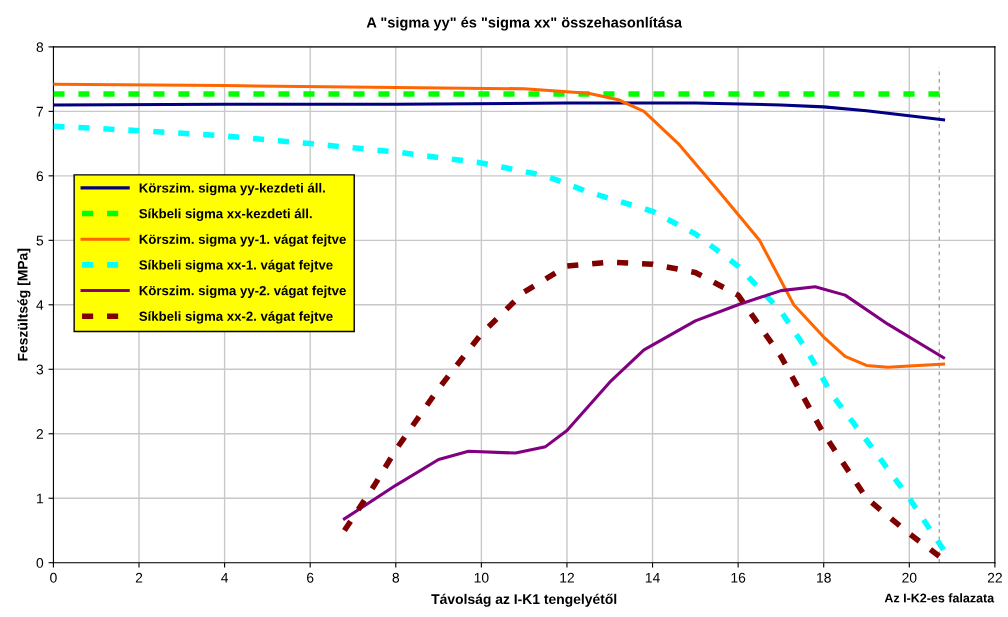 This screenshot has width=1008, height=617. I want to click on y-tick-label: 3, so click(40, 369).